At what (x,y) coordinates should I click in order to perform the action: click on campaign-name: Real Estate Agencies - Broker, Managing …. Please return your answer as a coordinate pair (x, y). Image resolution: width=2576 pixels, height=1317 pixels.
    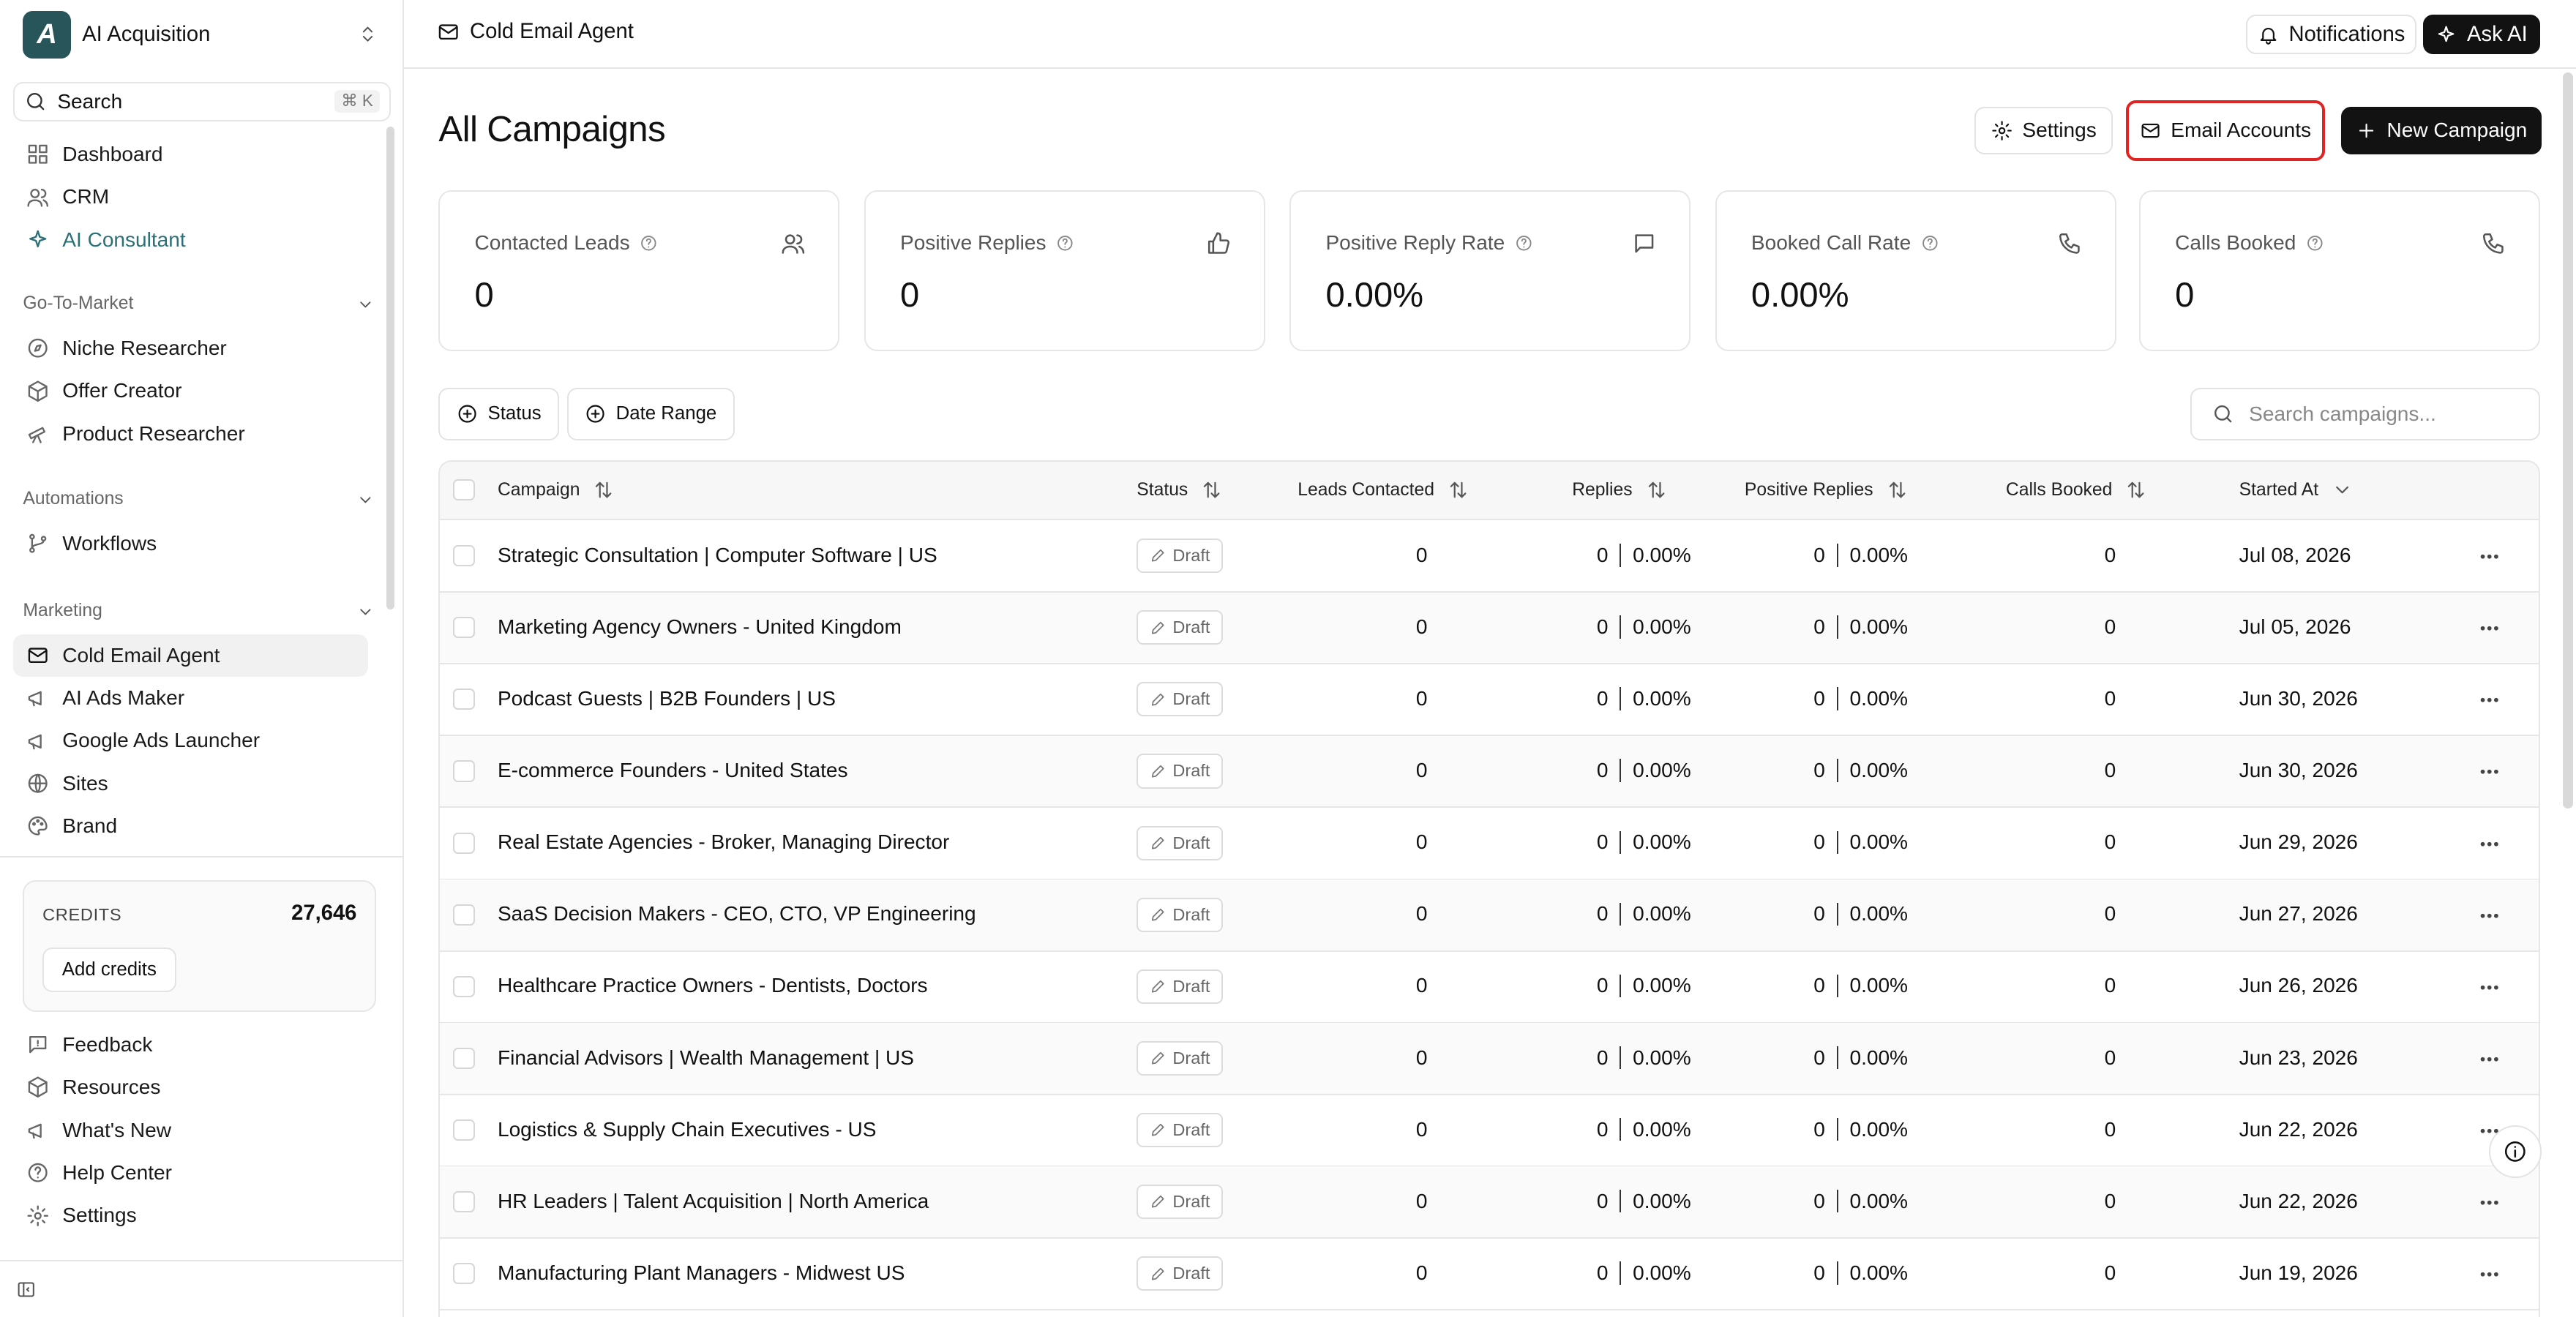
    Looking at the image, I should click on (723, 842).